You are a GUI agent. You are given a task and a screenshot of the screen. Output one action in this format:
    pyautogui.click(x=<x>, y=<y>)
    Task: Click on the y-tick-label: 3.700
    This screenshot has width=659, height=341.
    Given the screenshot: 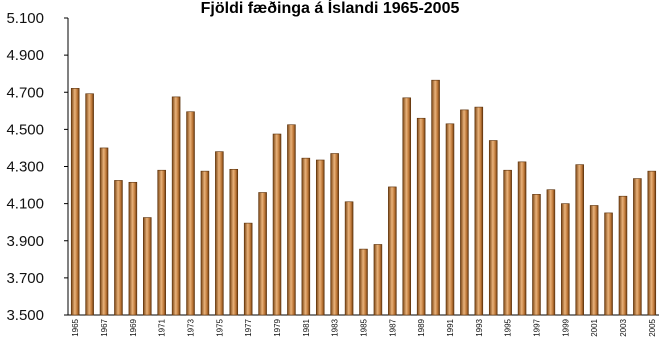 What is the action you would take?
    pyautogui.click(x=25, y=278)
    